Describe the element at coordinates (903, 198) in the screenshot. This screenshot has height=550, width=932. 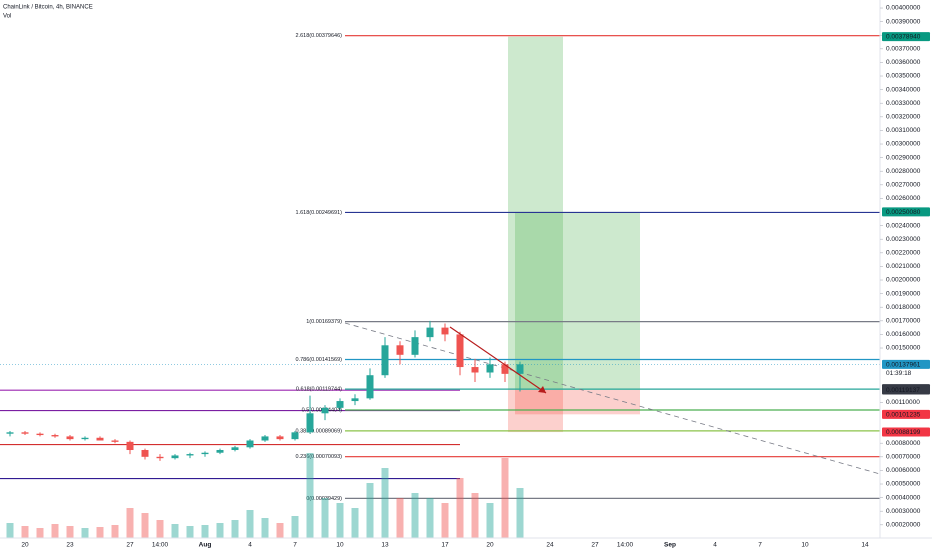
I see `y-tick-label: 0.00260000` at that location.